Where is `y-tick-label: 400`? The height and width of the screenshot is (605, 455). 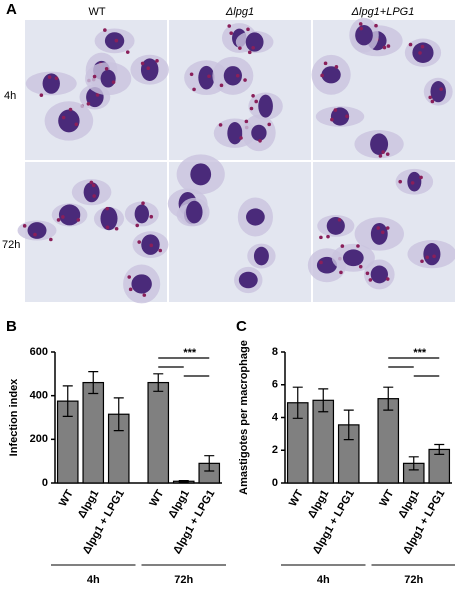 y-tick-label: 400 is located at coordinates (39, 396).